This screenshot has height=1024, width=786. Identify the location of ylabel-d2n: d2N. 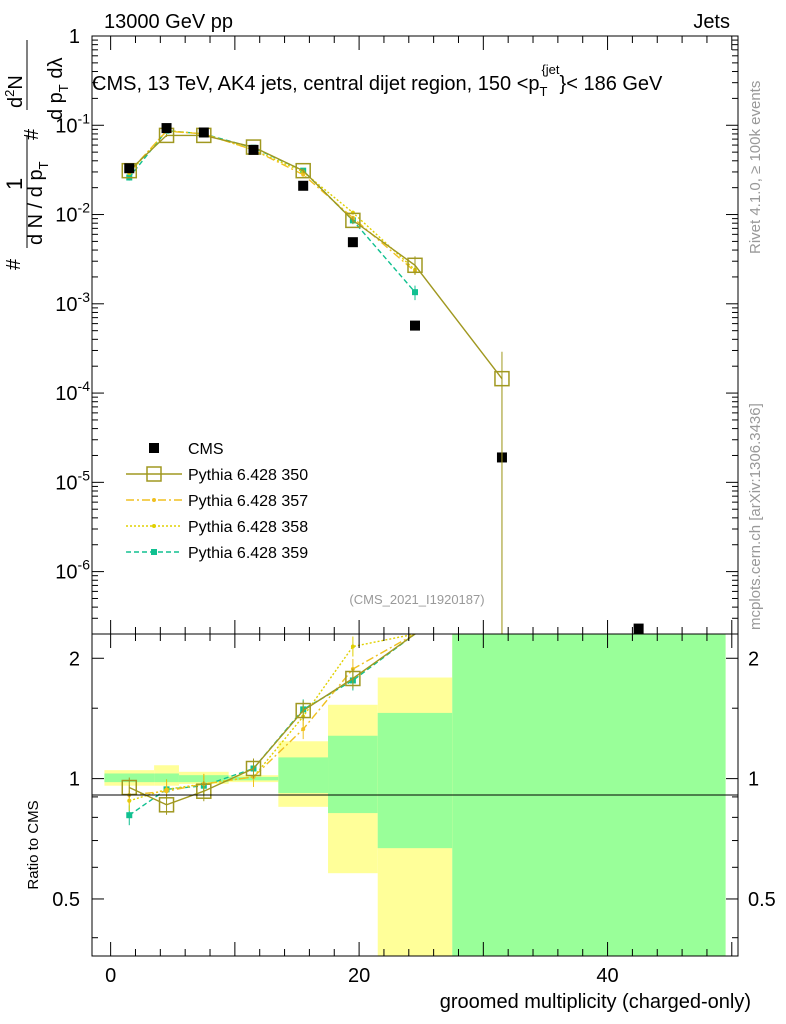
(14, 91).